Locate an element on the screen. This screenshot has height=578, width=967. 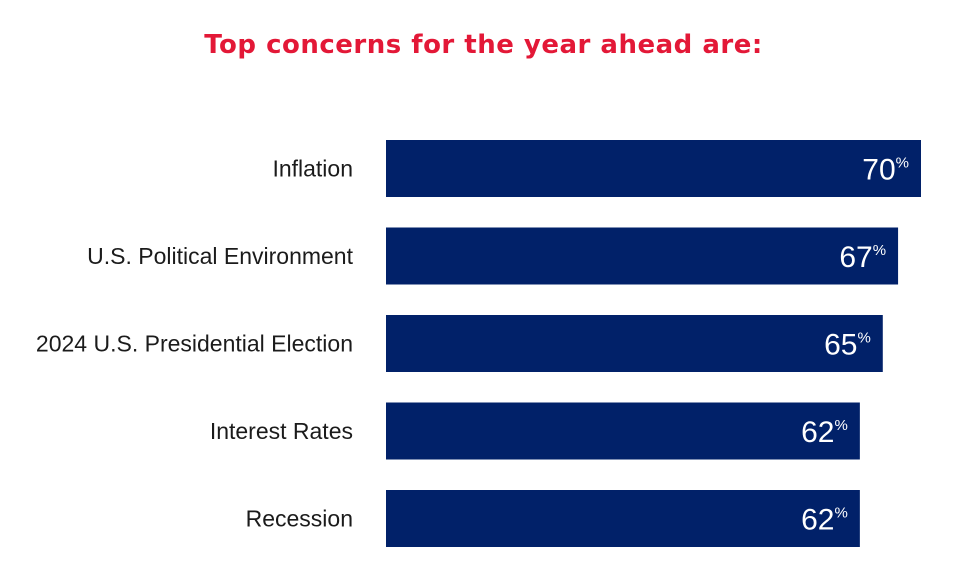
category-label-4: Recession is located at coordinates (299, 519).